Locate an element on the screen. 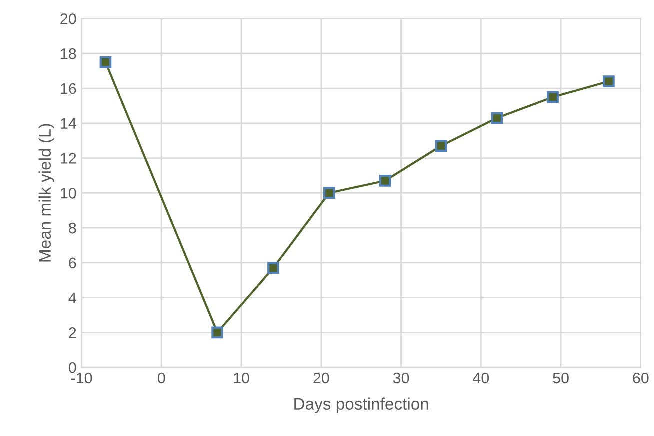 The width and height of the screenshot is (654, 436). y-tick-label: 18 is located at coordinates (68, 54).